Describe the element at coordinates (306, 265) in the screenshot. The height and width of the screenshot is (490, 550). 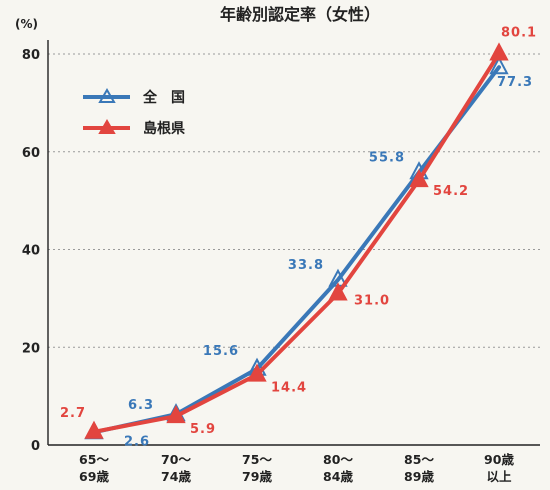
I see `data-label: 33.8` at that location.